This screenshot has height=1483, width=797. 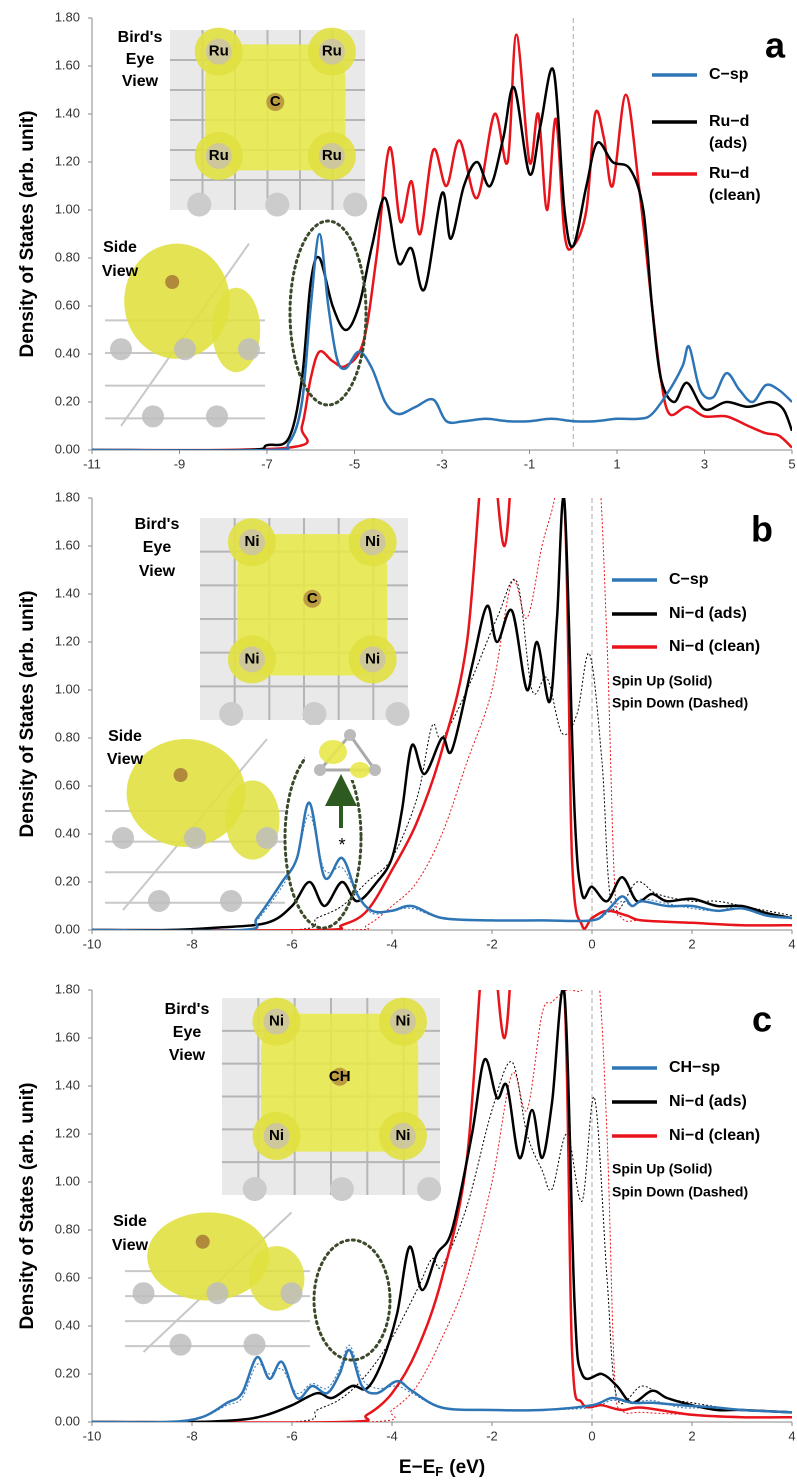 I want to click on inset: Ni Ni CH Ni Ni Bird's Eye View, so click(x=303, y=1099).